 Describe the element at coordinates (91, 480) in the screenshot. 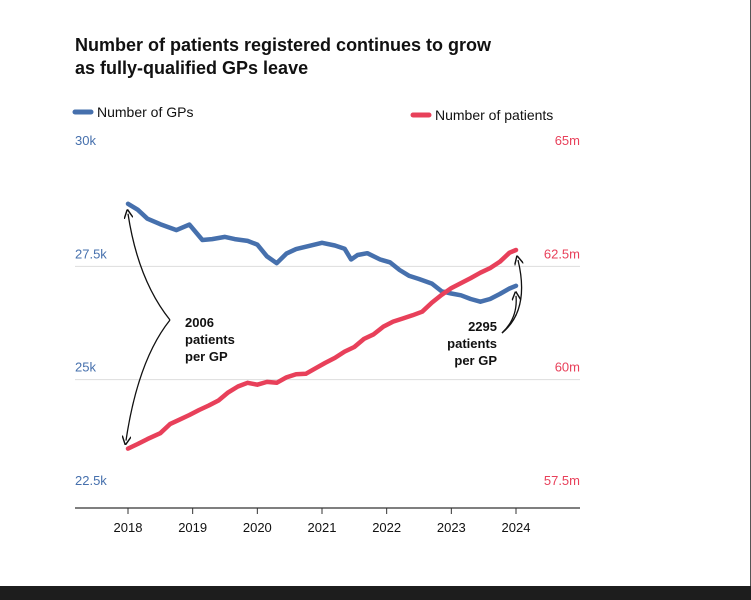

I see `left-tick-label: 22.5k` at that location.